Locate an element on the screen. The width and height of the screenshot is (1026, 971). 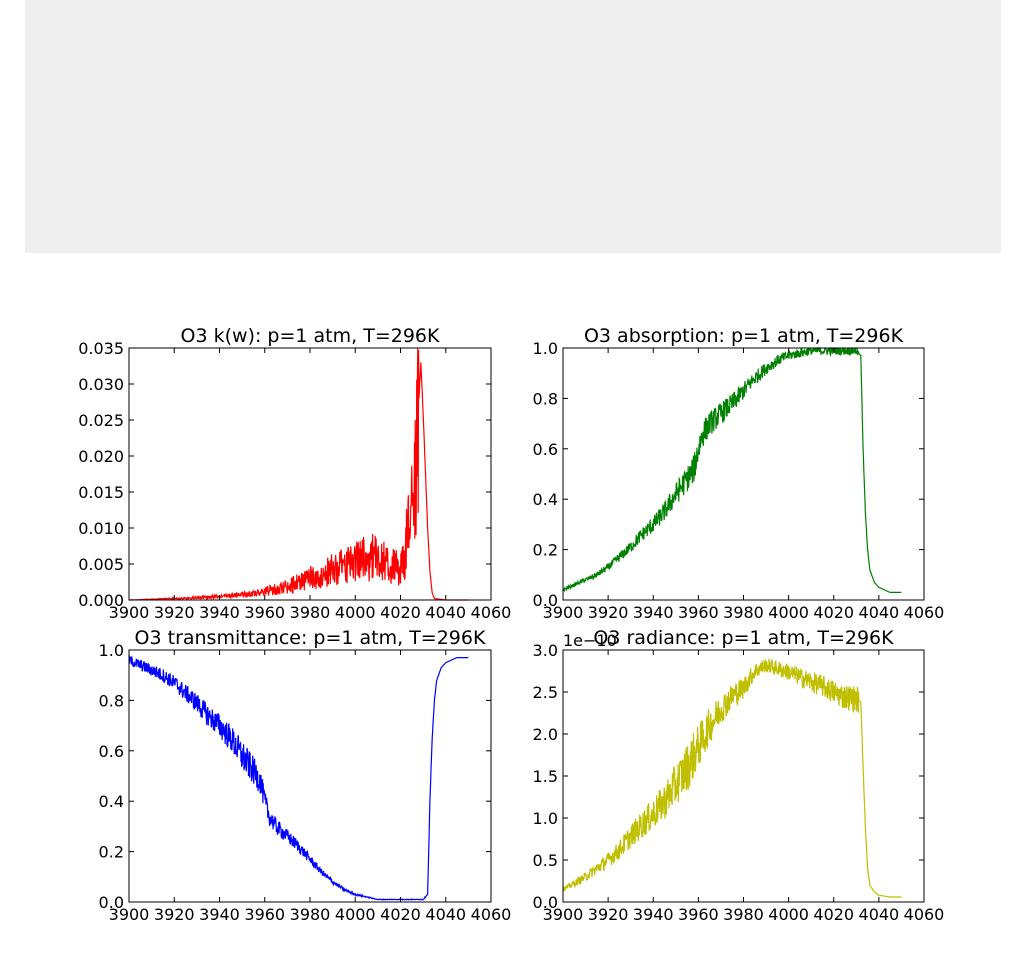
y-tick-label: 0.035 is located at coordinates (101, 348).